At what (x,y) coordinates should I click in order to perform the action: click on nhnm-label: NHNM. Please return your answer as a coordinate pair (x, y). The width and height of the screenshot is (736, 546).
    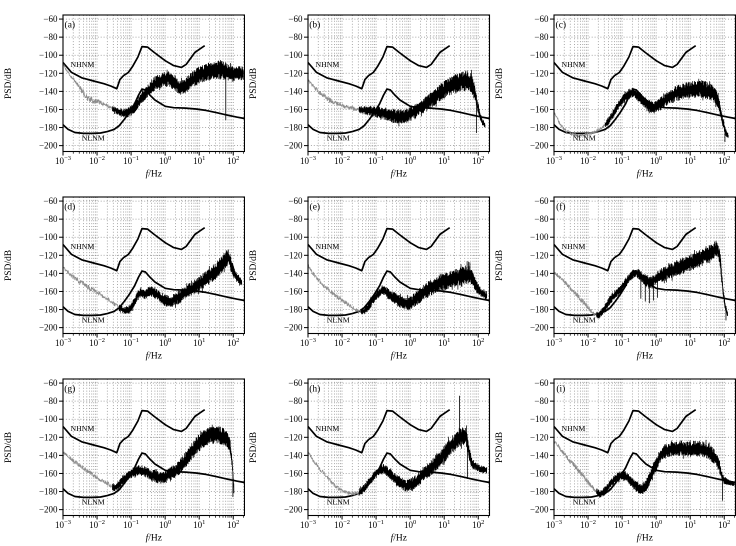
    Looking at the image, I should click on (82, 64).